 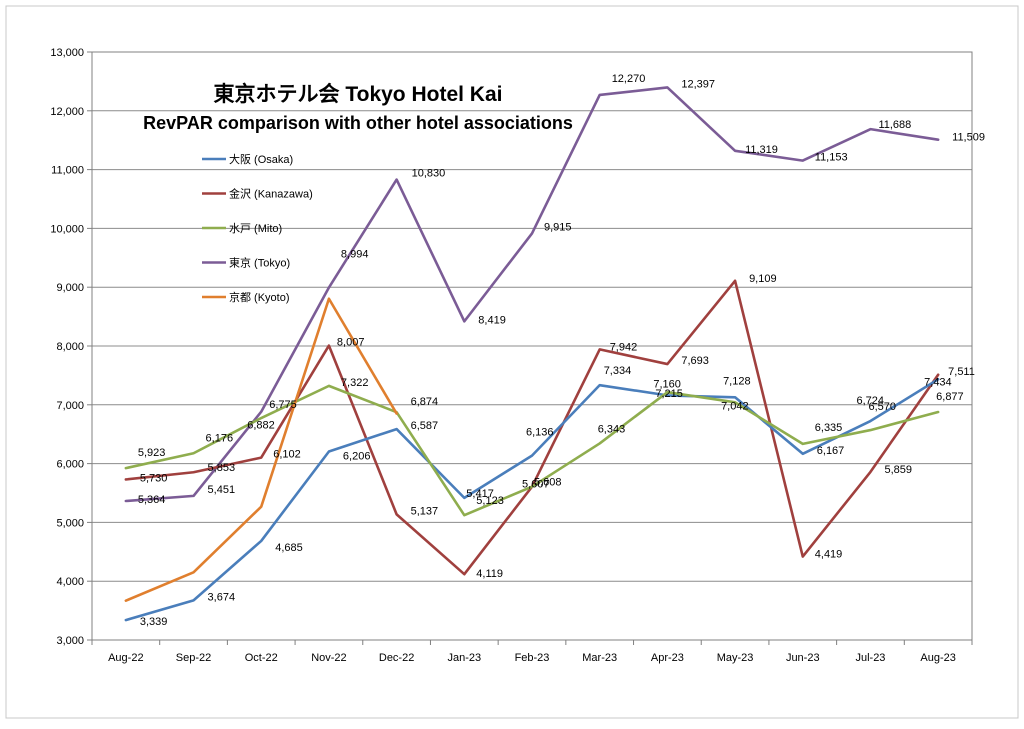 I want to click on y-tick-label: 9,000, so click(x=70, y=288).